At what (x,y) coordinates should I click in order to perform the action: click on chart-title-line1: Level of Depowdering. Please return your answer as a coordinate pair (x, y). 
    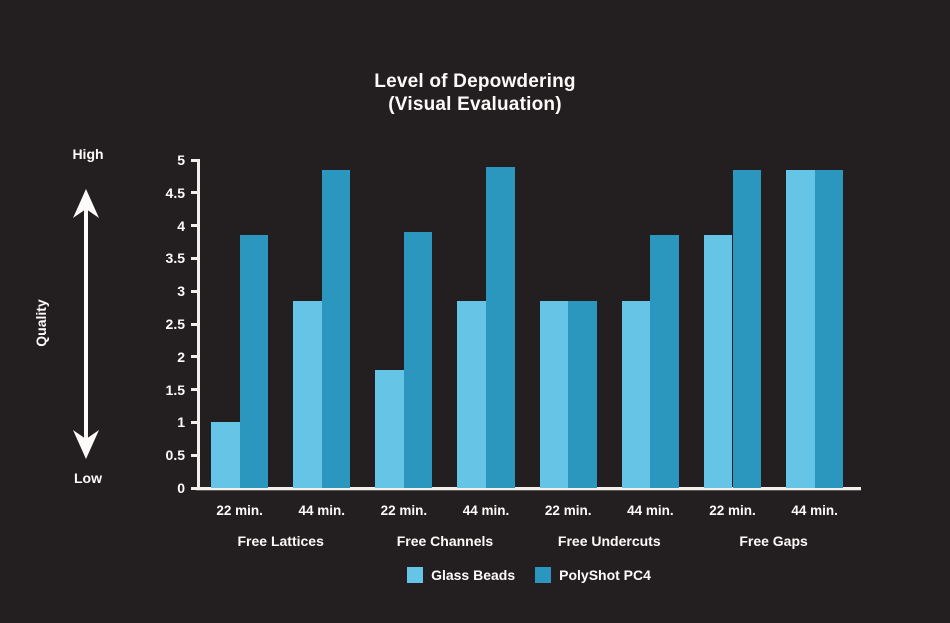
    Looking at the image, I should click on (475, 81).